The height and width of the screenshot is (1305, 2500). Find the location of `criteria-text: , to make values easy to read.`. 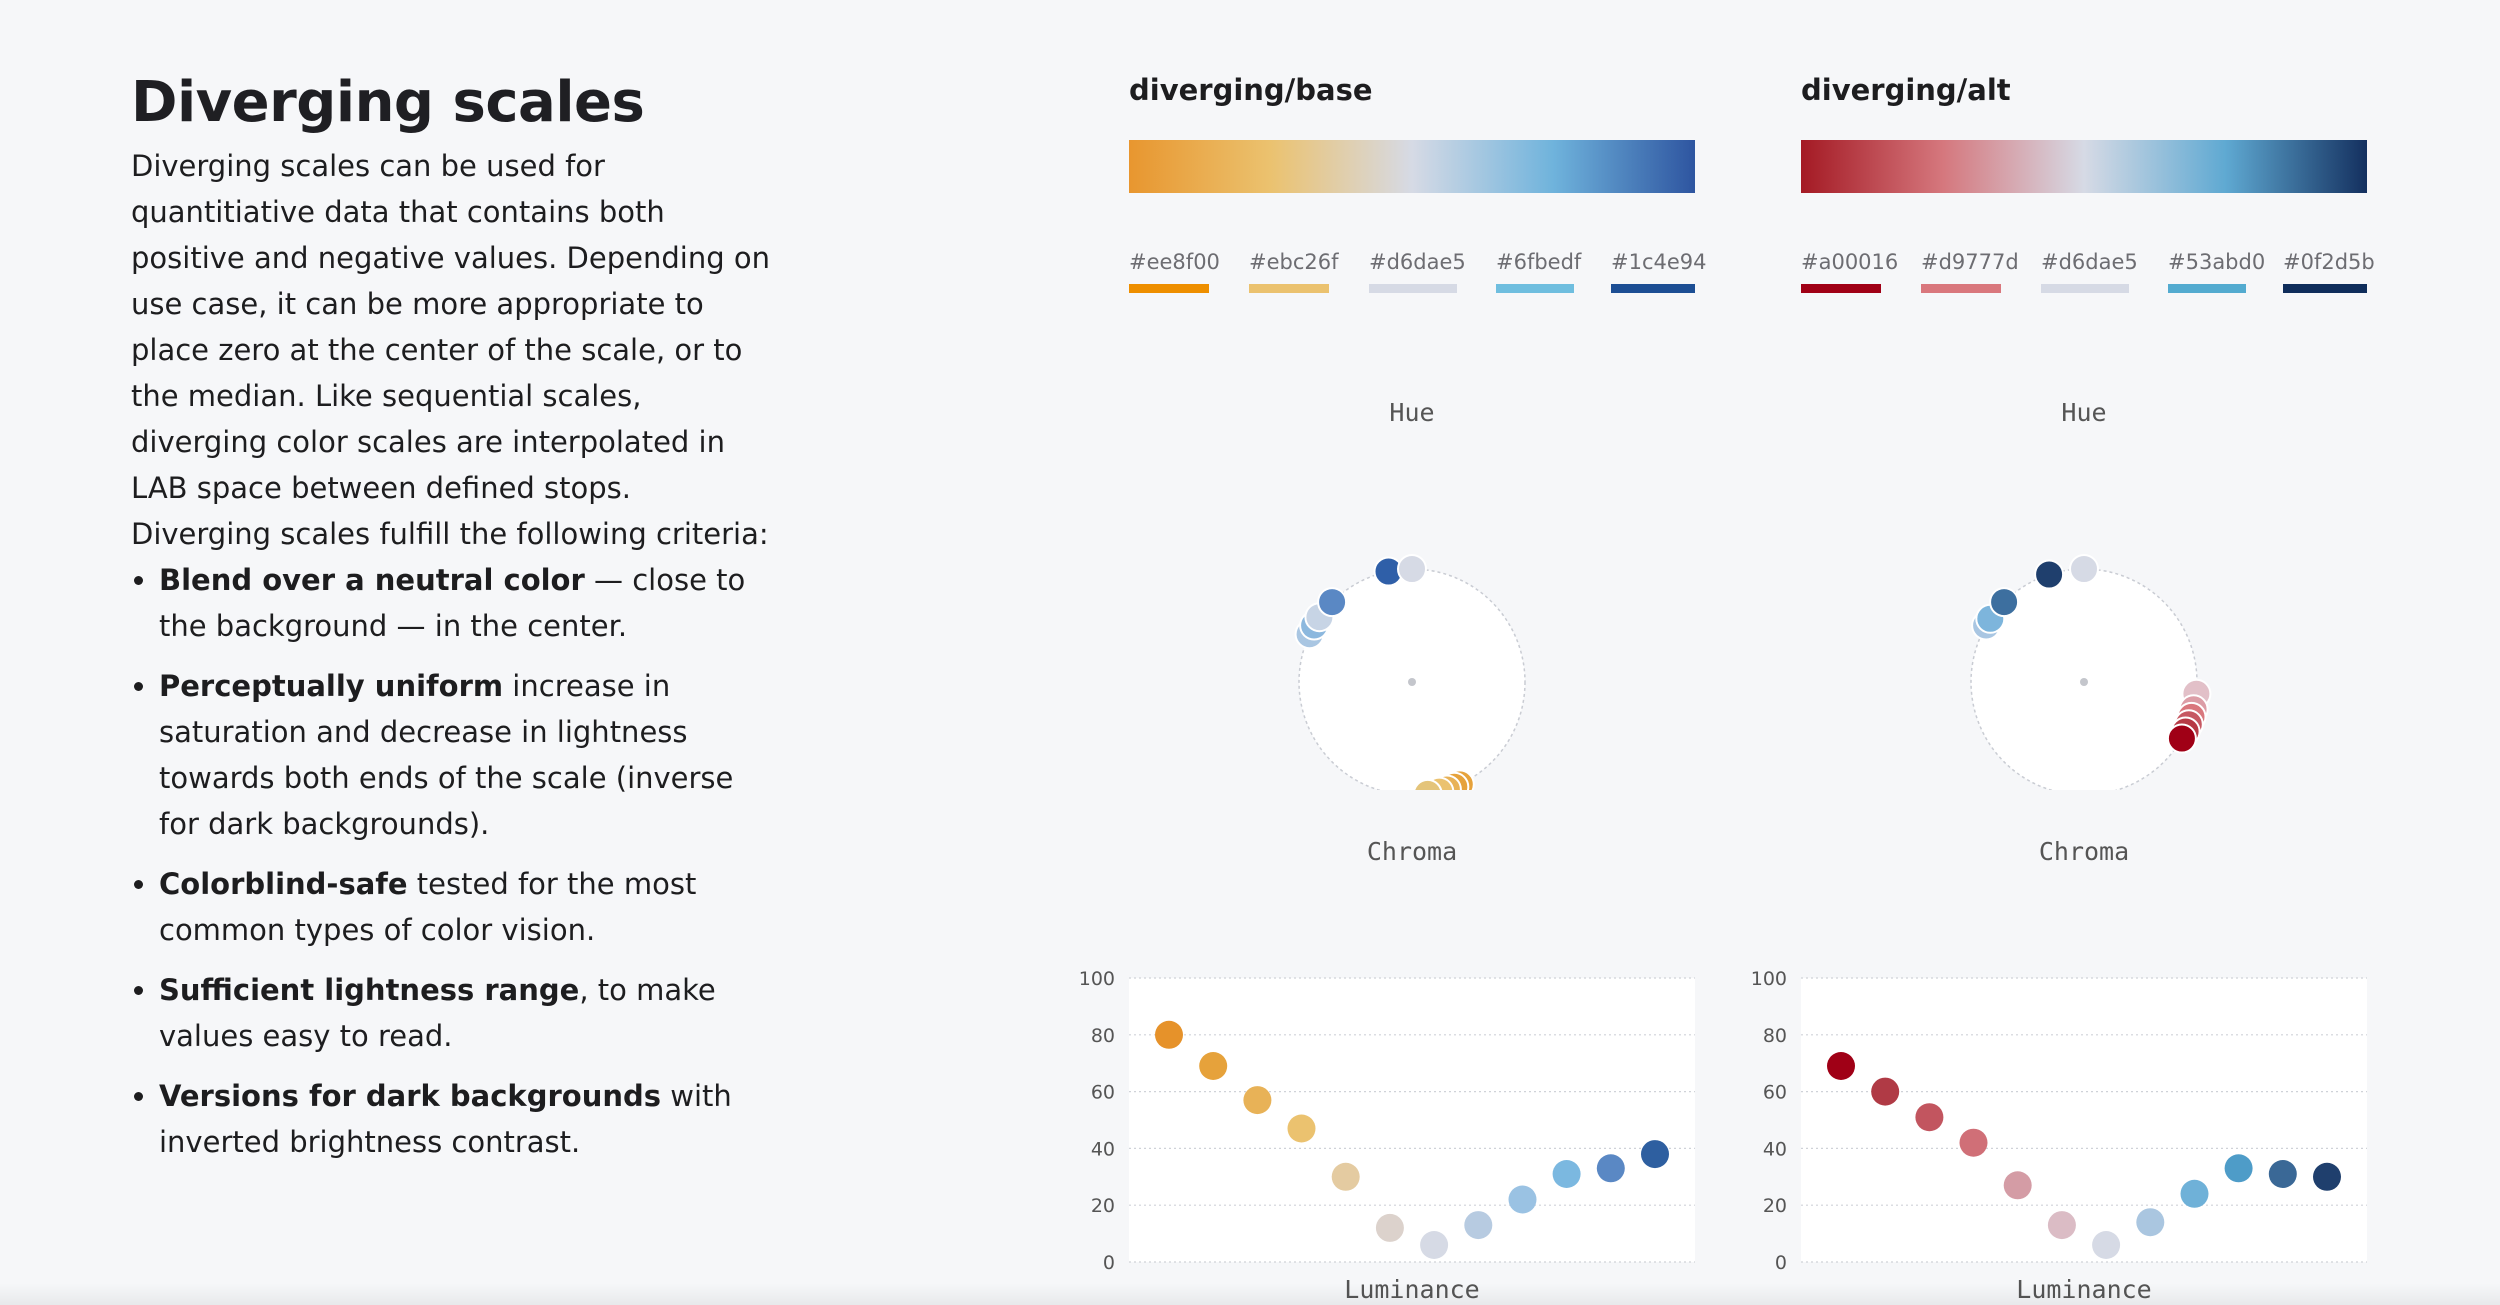

criteria-text: , to make values easy to read. is located at coordinates (437, 1013).